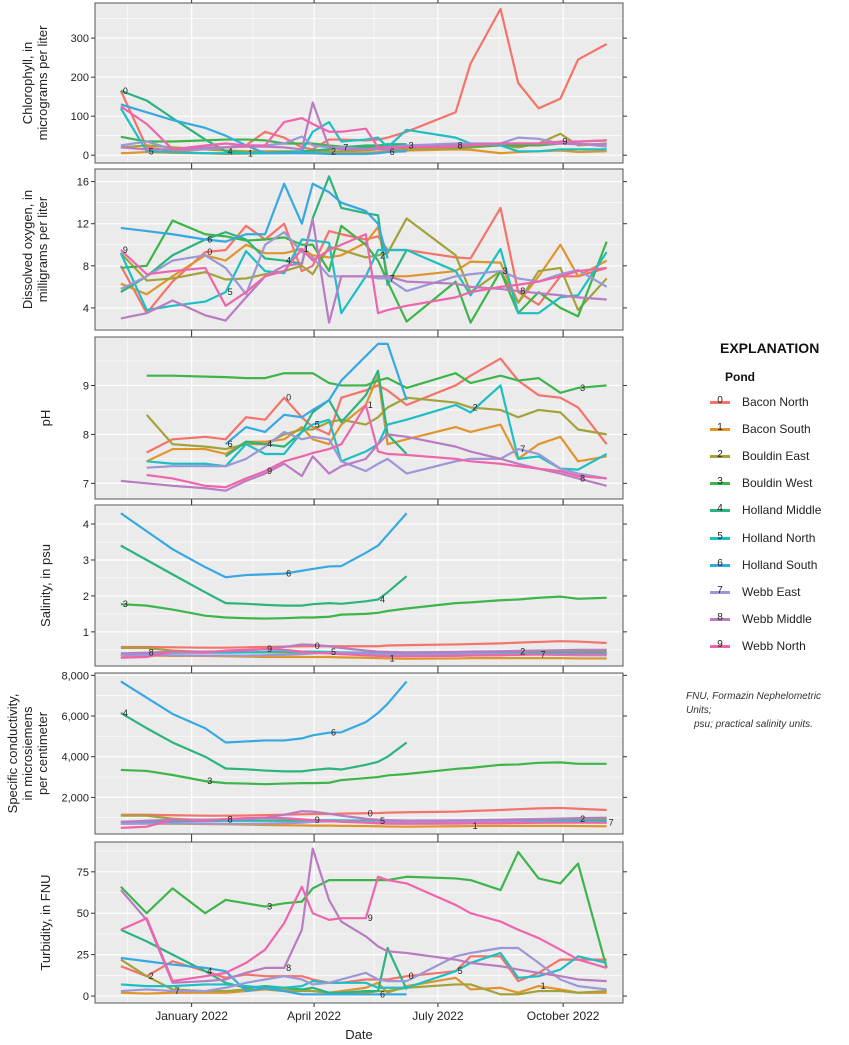 This screenshot has height=1045, width=849. I want to click on legend-swatch: 0, so click(720, 400).